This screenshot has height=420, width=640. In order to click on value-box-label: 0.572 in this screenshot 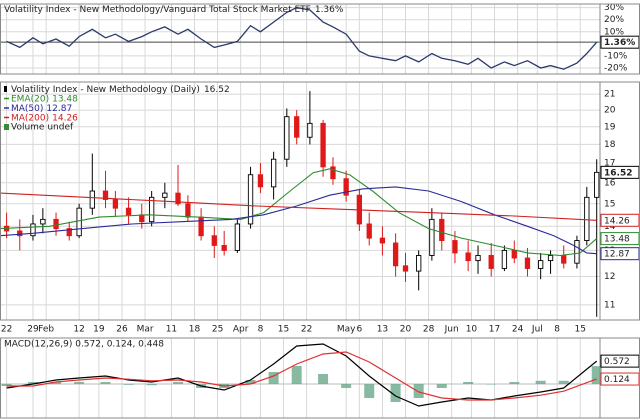, I will do `click(617, 362)`.